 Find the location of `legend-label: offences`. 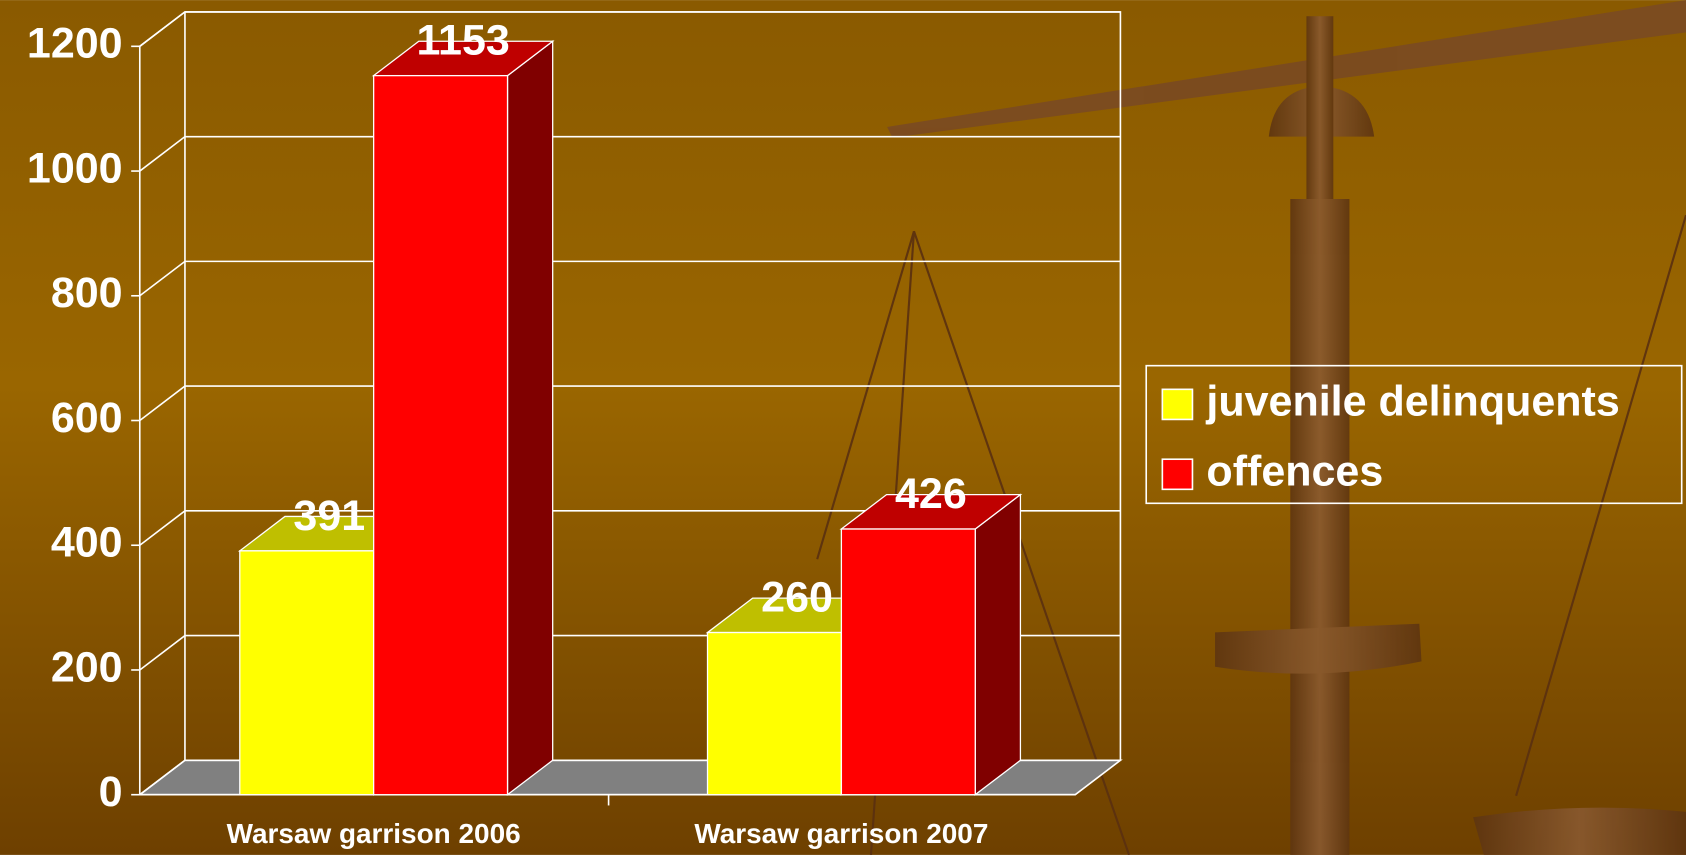

legend-label: offences is located at coordinates (1294, 472).